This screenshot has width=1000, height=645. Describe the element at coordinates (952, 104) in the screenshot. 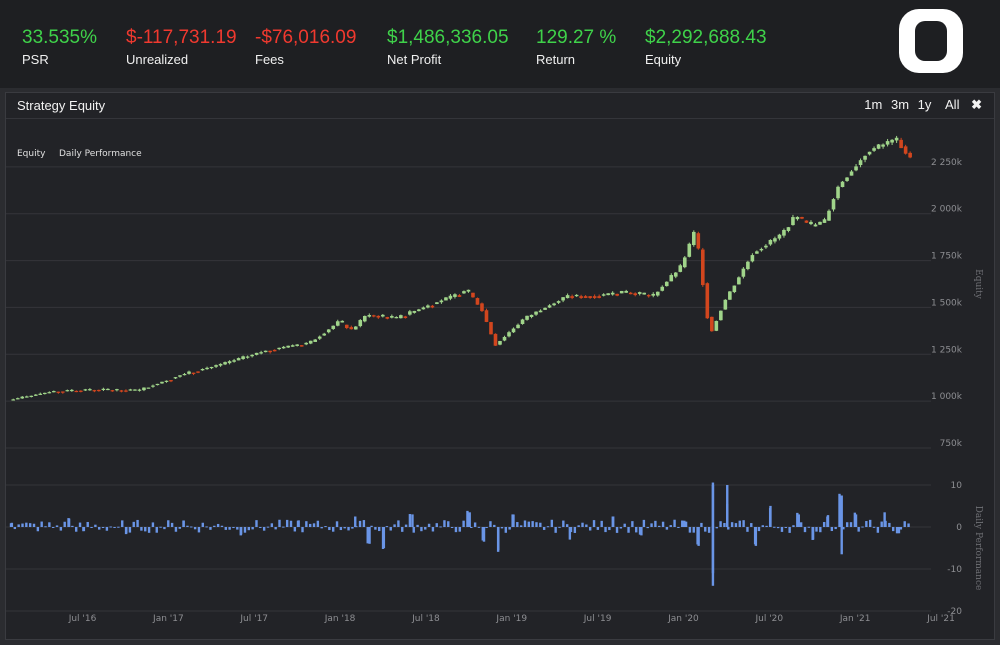

I see `zoom-all-button: All` at that location.